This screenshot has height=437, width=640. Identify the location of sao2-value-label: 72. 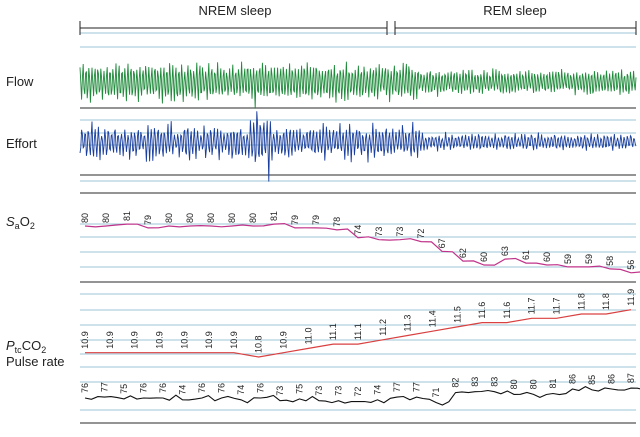
(421, 234).